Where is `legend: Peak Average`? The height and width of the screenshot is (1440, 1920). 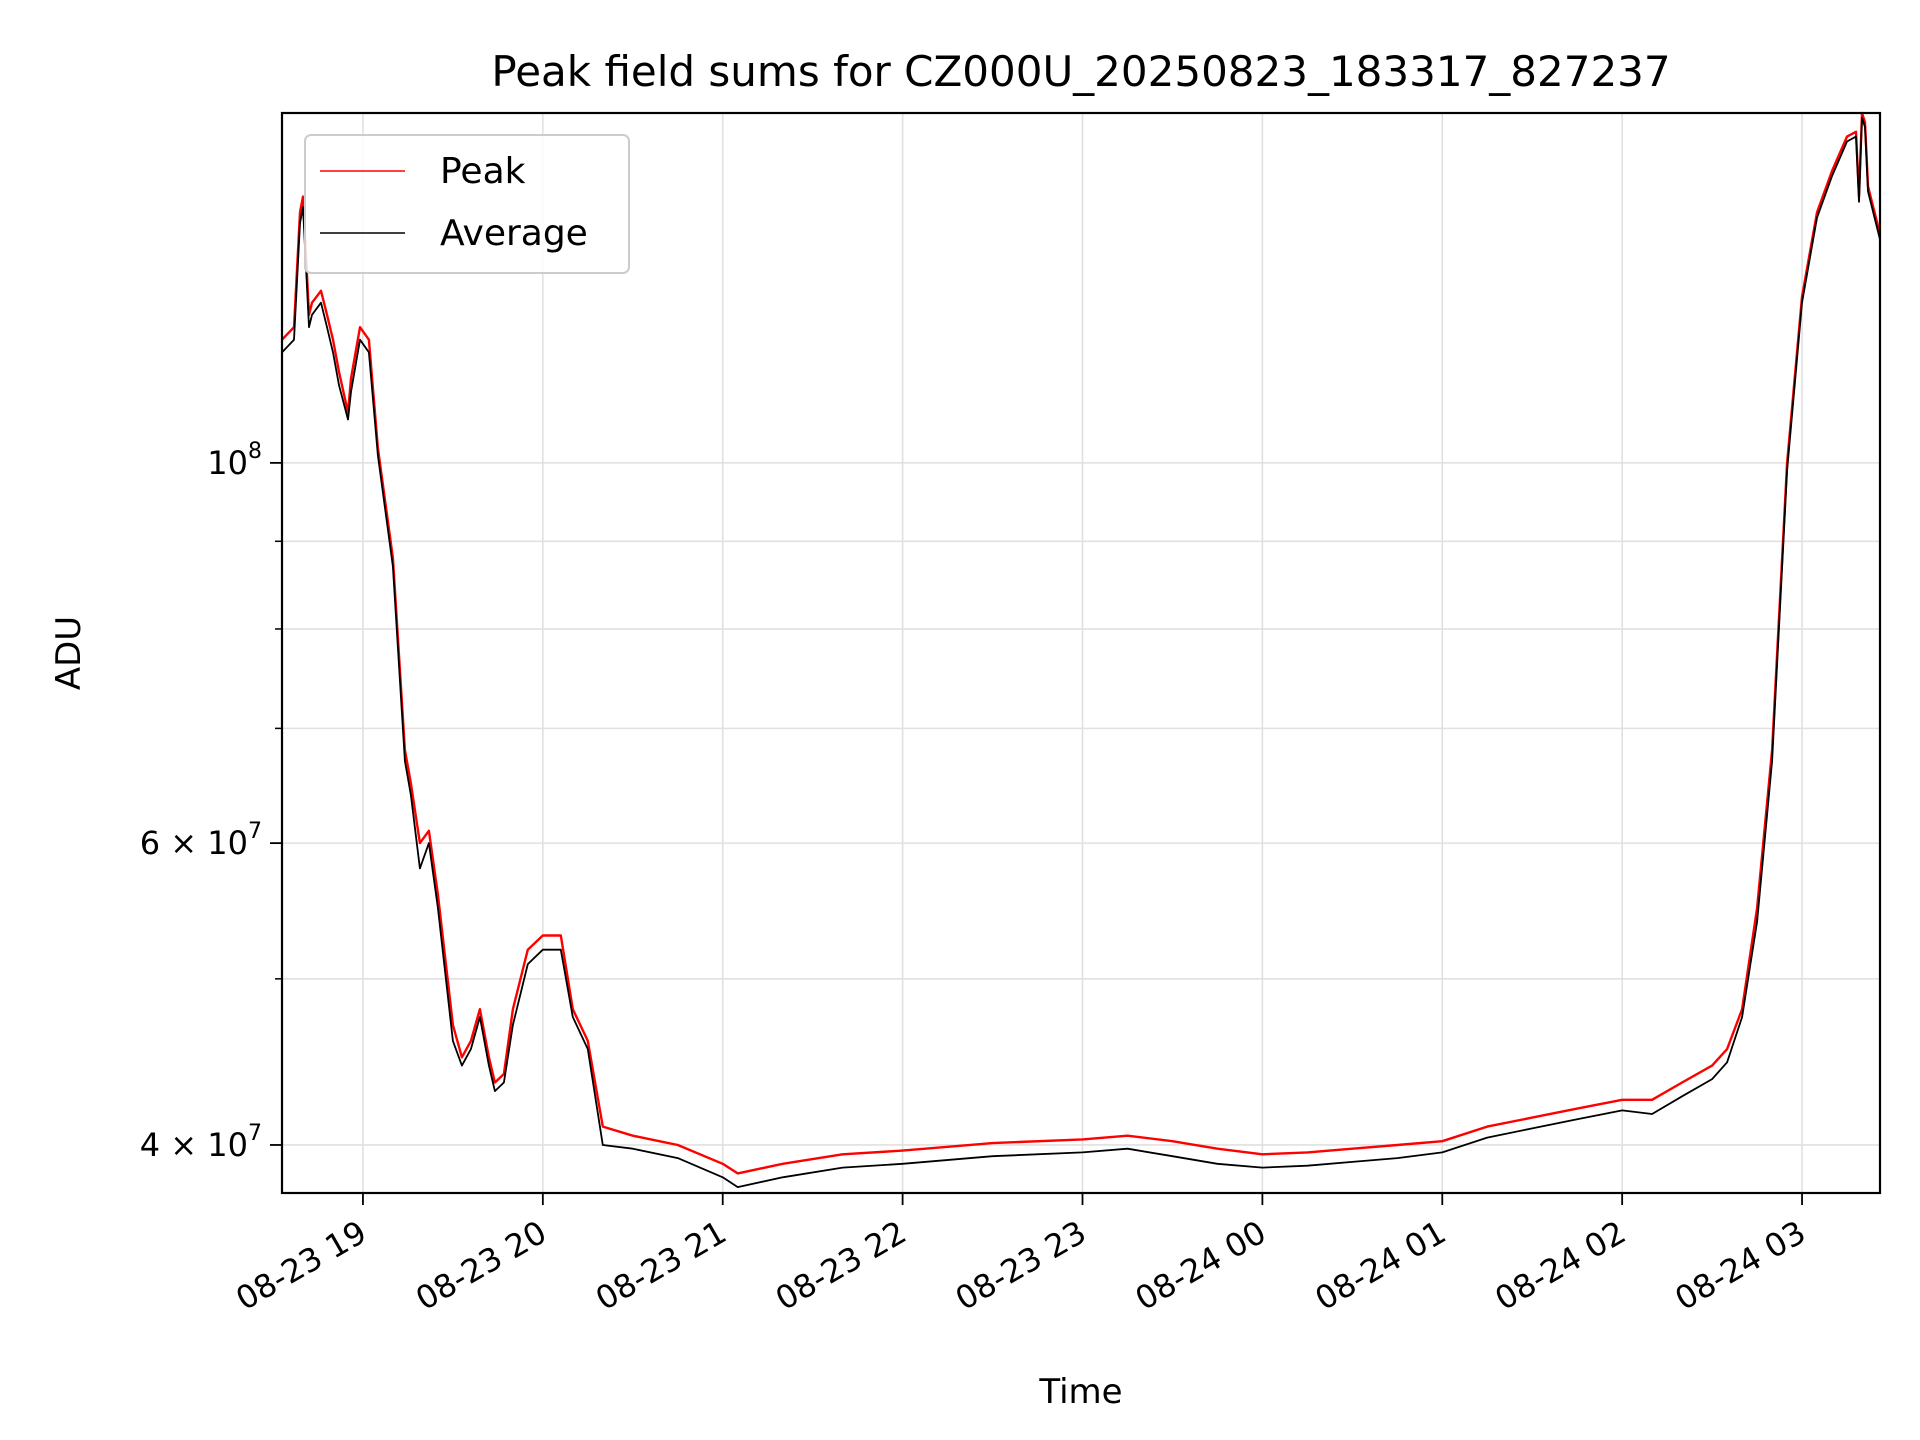
legend: Peak Average is located at coordinates (467, 204).